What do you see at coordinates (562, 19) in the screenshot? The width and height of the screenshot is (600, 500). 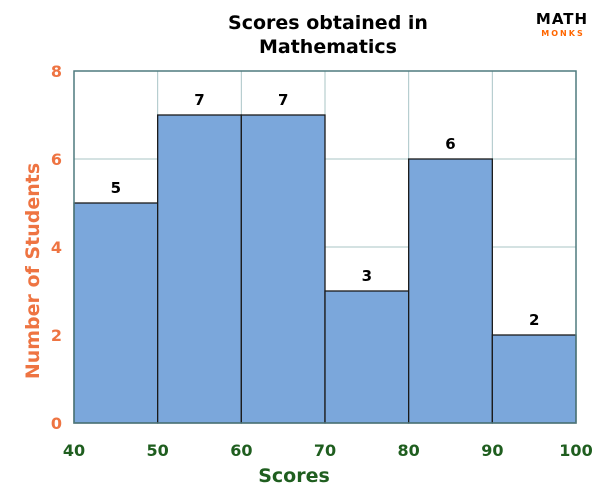 I see `logo-main-text: MATH` at bounding box center [562, 19].